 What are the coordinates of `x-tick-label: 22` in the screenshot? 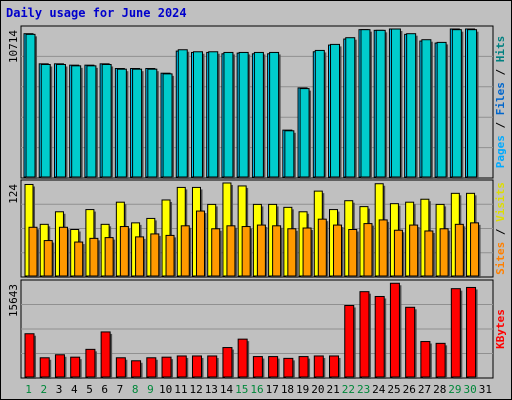 It's located at (348, 389).